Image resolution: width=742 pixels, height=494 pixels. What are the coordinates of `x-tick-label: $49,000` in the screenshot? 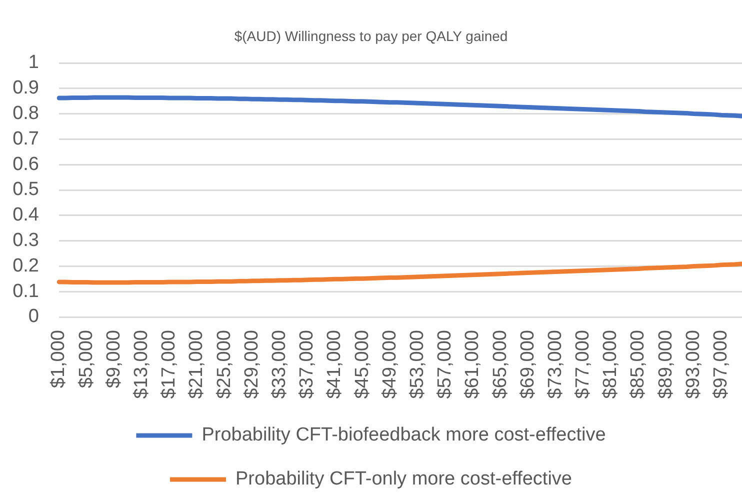 It's located at (389, 364).